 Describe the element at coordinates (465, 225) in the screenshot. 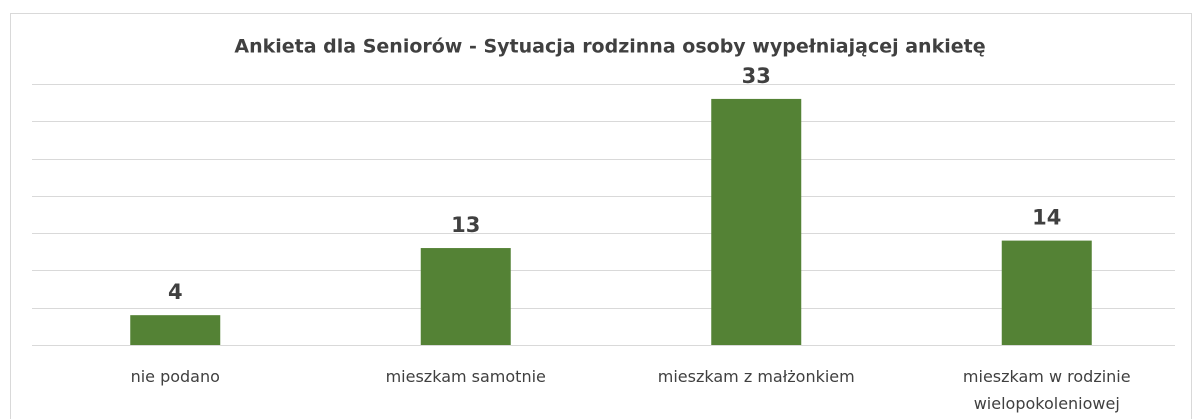

I see `data-label: 13` at that location.